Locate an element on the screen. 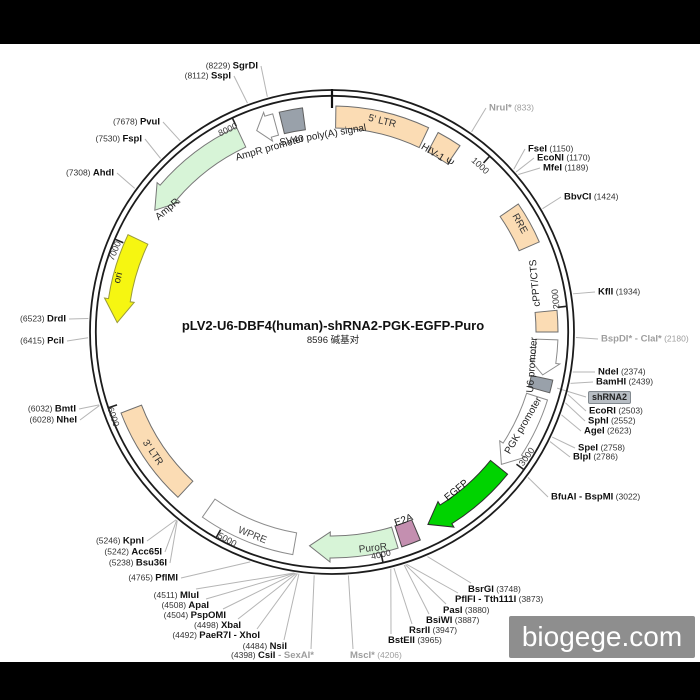  leader-line-sphi is located at coordinates (575, 412).